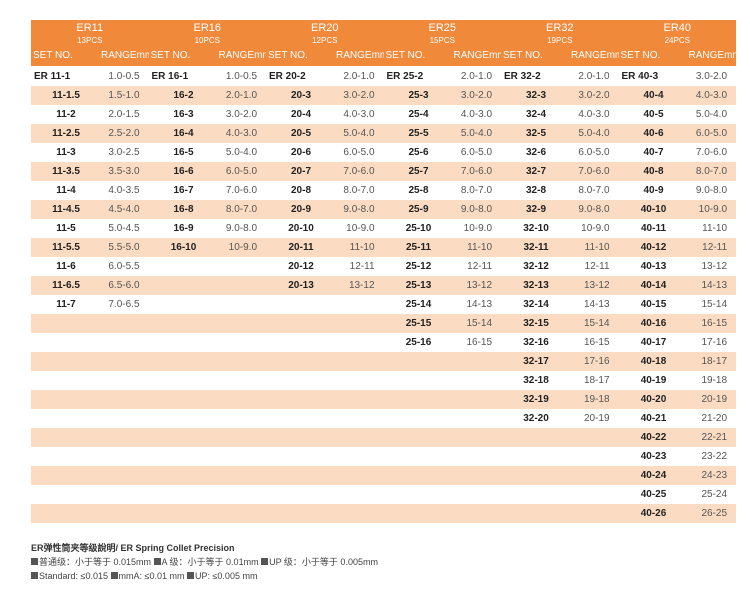  What do you see at coordinates (183, 247) in the screenshot?
I see `set-number-cell: 16-10` at bounding box center [183, 247].